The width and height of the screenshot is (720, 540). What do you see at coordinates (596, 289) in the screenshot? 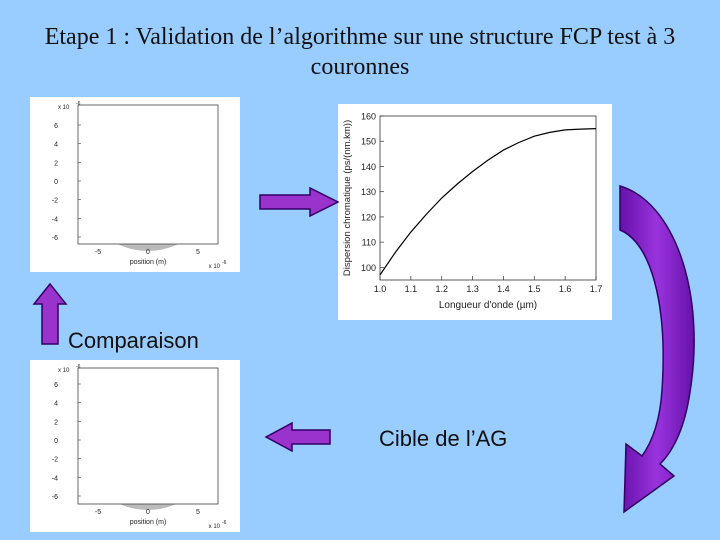
I see `x-tick-label: 1.7` at bounding box center [596, 289].